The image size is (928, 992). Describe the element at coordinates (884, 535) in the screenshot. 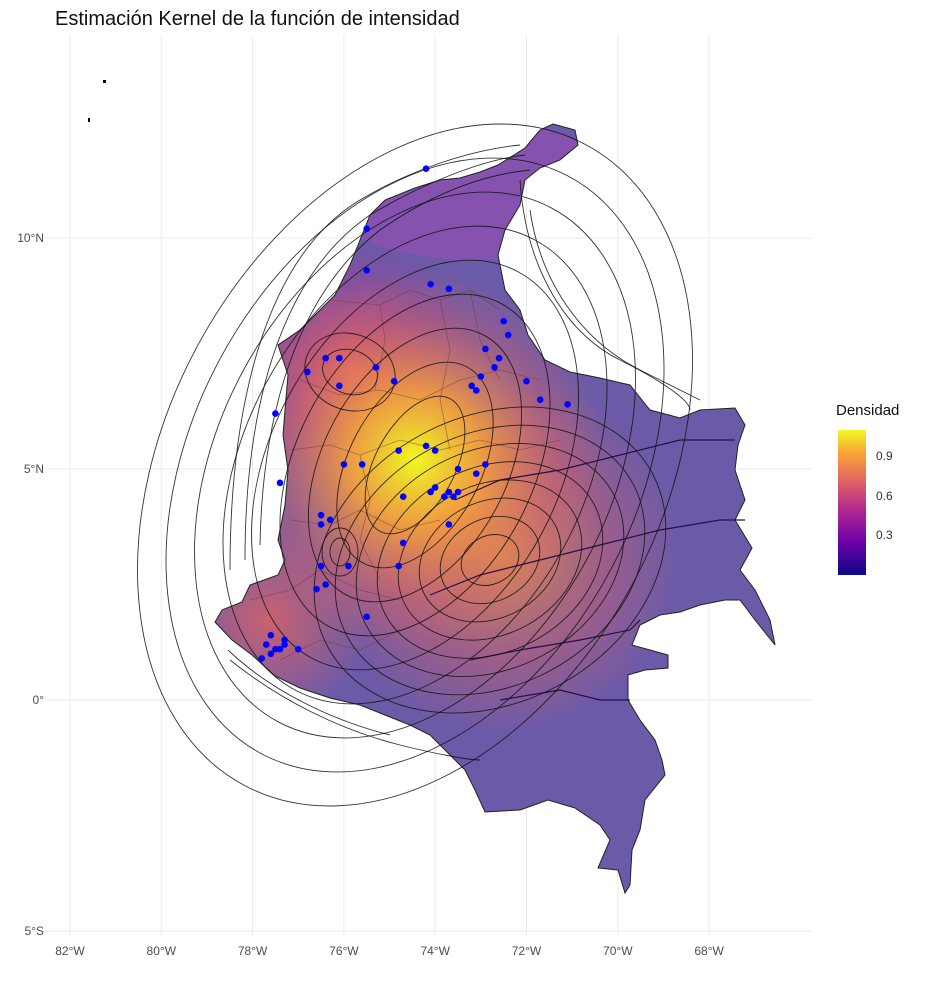

I see `legend-tick-label: 0.3` at that location.